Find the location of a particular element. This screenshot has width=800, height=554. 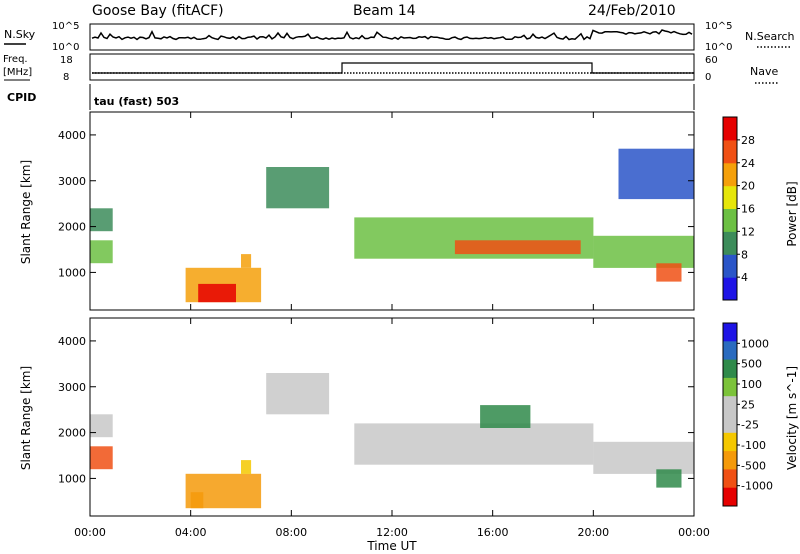

freq-tick-top: 18 is located at coordinates (66, 60).